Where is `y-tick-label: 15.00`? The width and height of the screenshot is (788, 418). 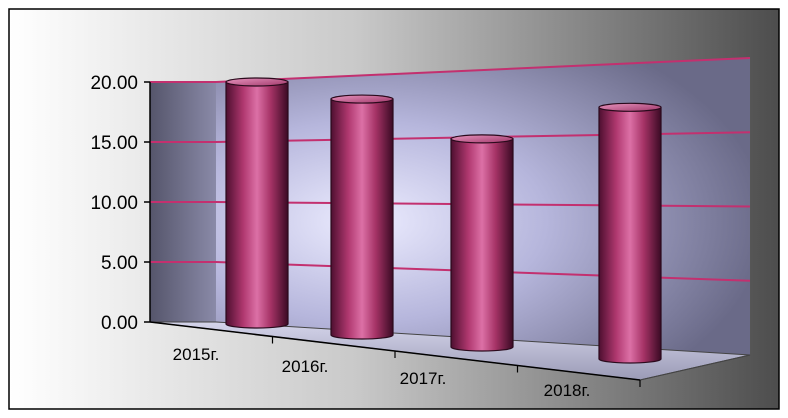
y-tick-label: 15.00 is located at coordinates (114, 143).